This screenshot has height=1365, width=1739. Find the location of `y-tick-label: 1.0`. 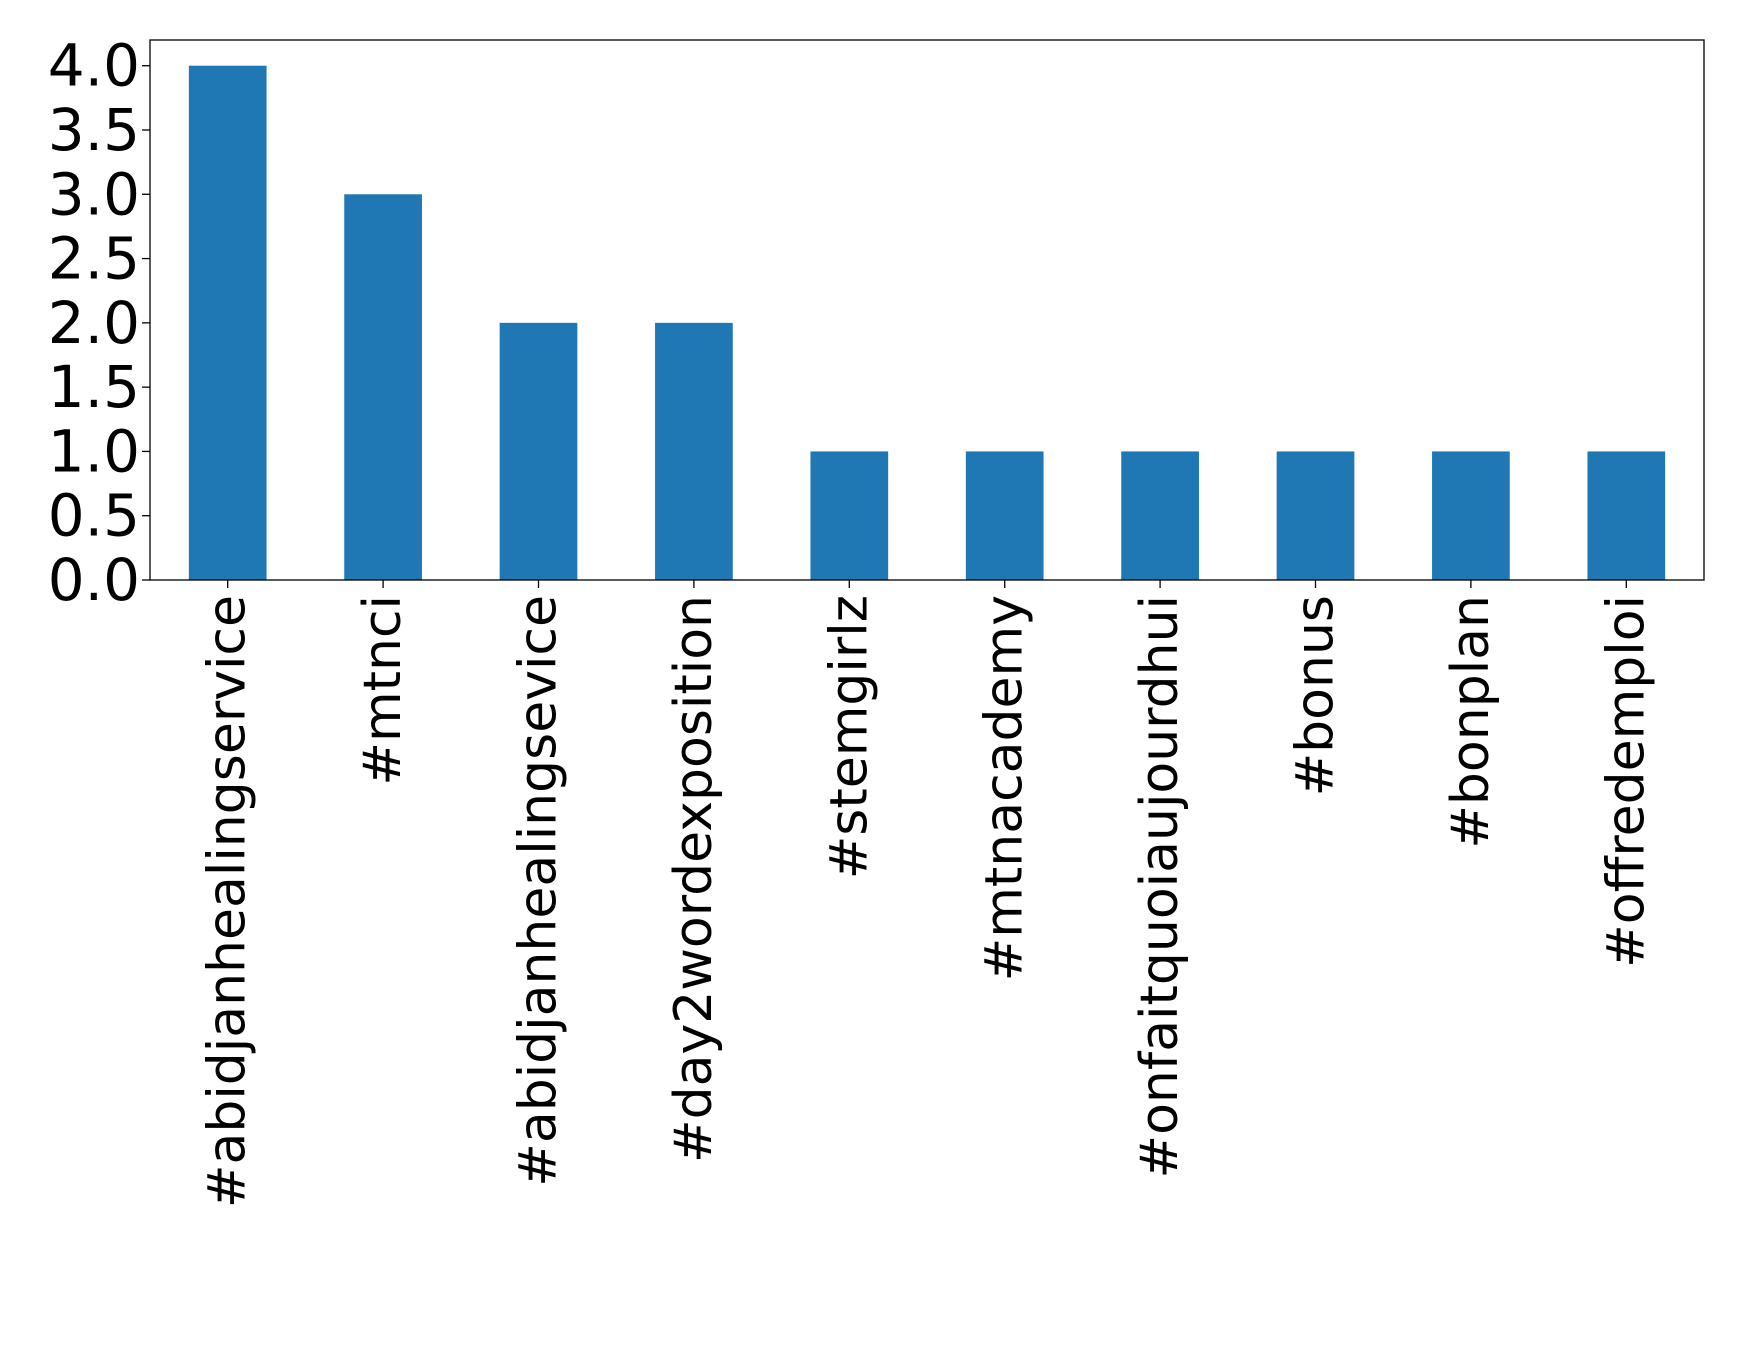

y-tick-label: 1.0 is located at coordinates (94, 451).